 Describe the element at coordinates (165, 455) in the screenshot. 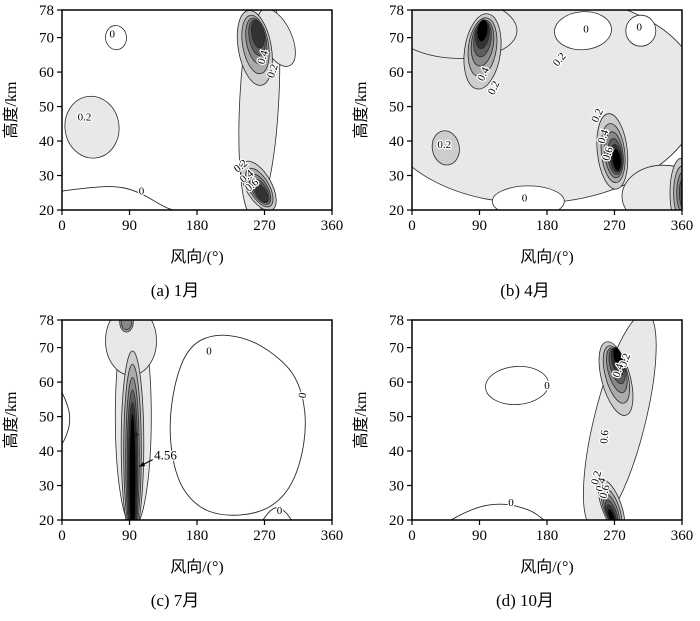

I see `svg-text: 4.56` at that location.